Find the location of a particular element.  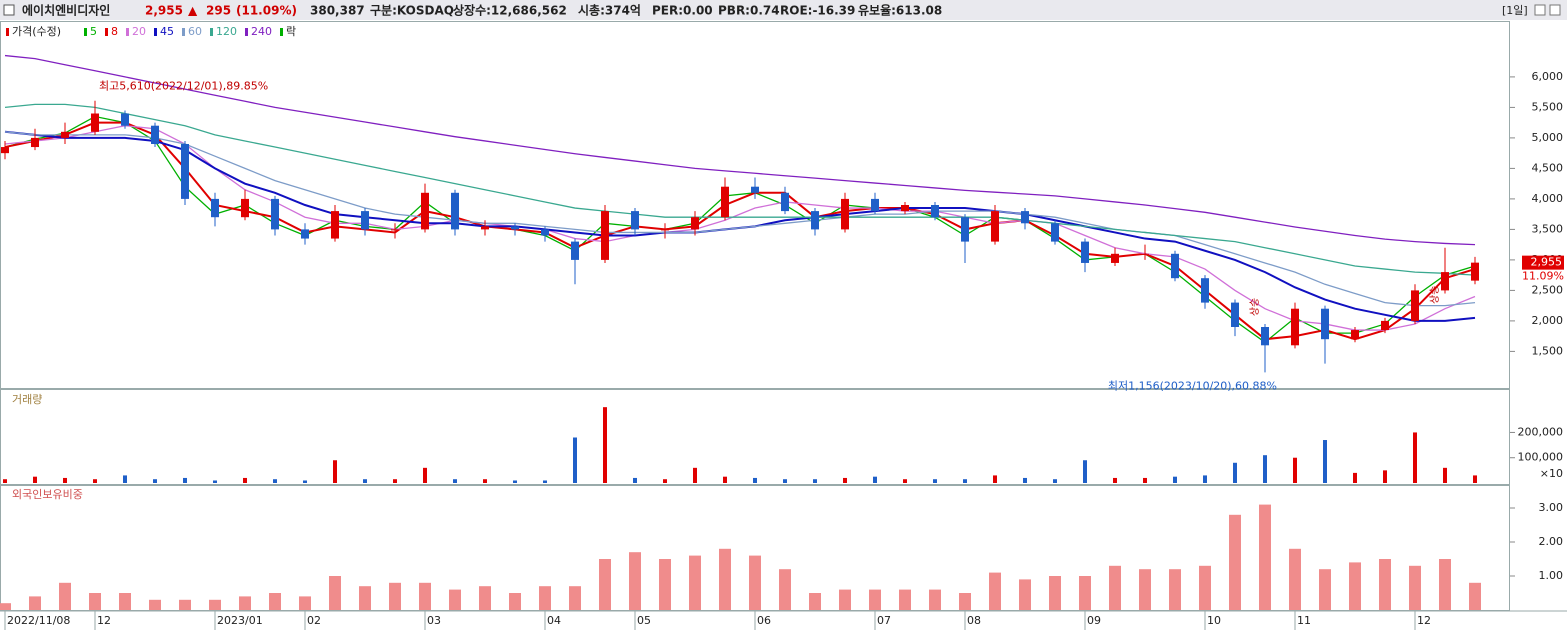

period: [1일] is located at coordinates (1515, 10).